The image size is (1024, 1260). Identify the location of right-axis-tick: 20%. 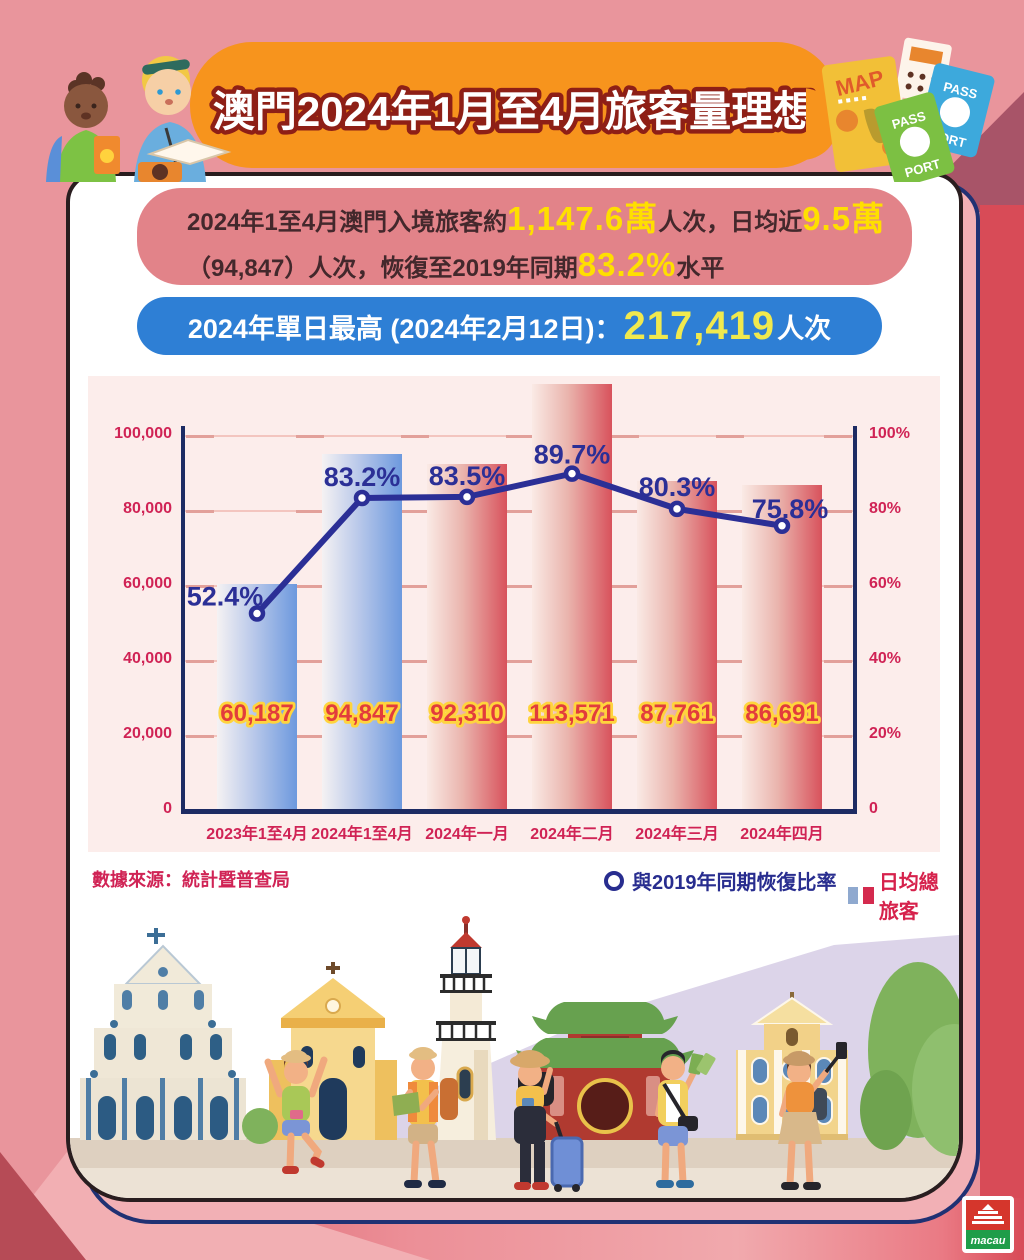
(885, 733).